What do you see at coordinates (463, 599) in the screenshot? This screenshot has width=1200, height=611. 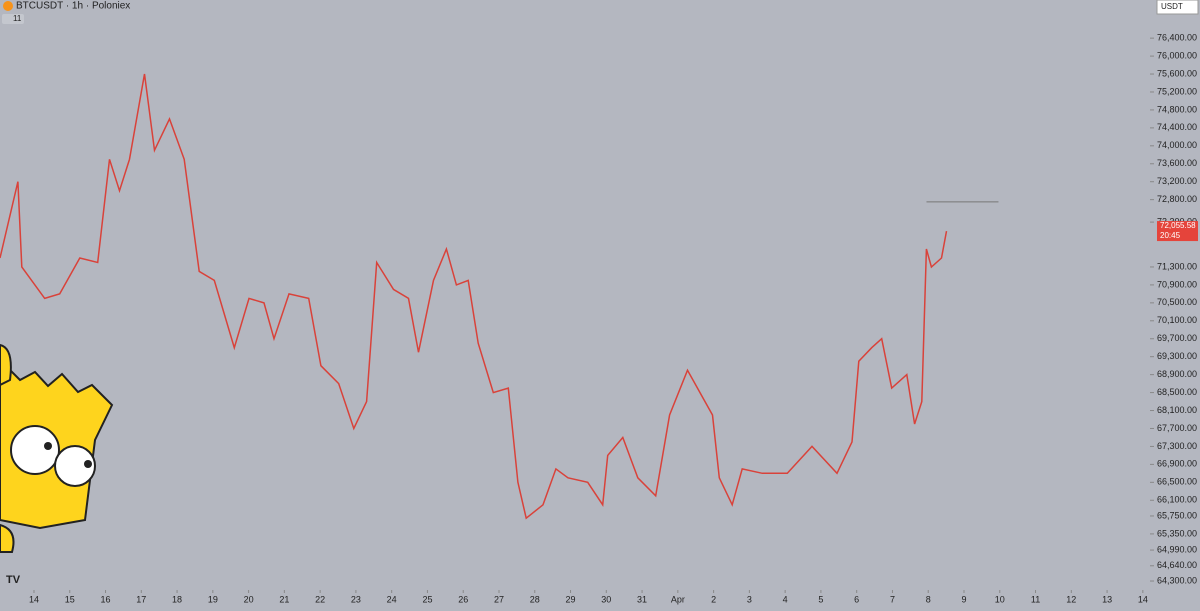 I see `x-tick-label: 26` at bounding box center [463, 599].